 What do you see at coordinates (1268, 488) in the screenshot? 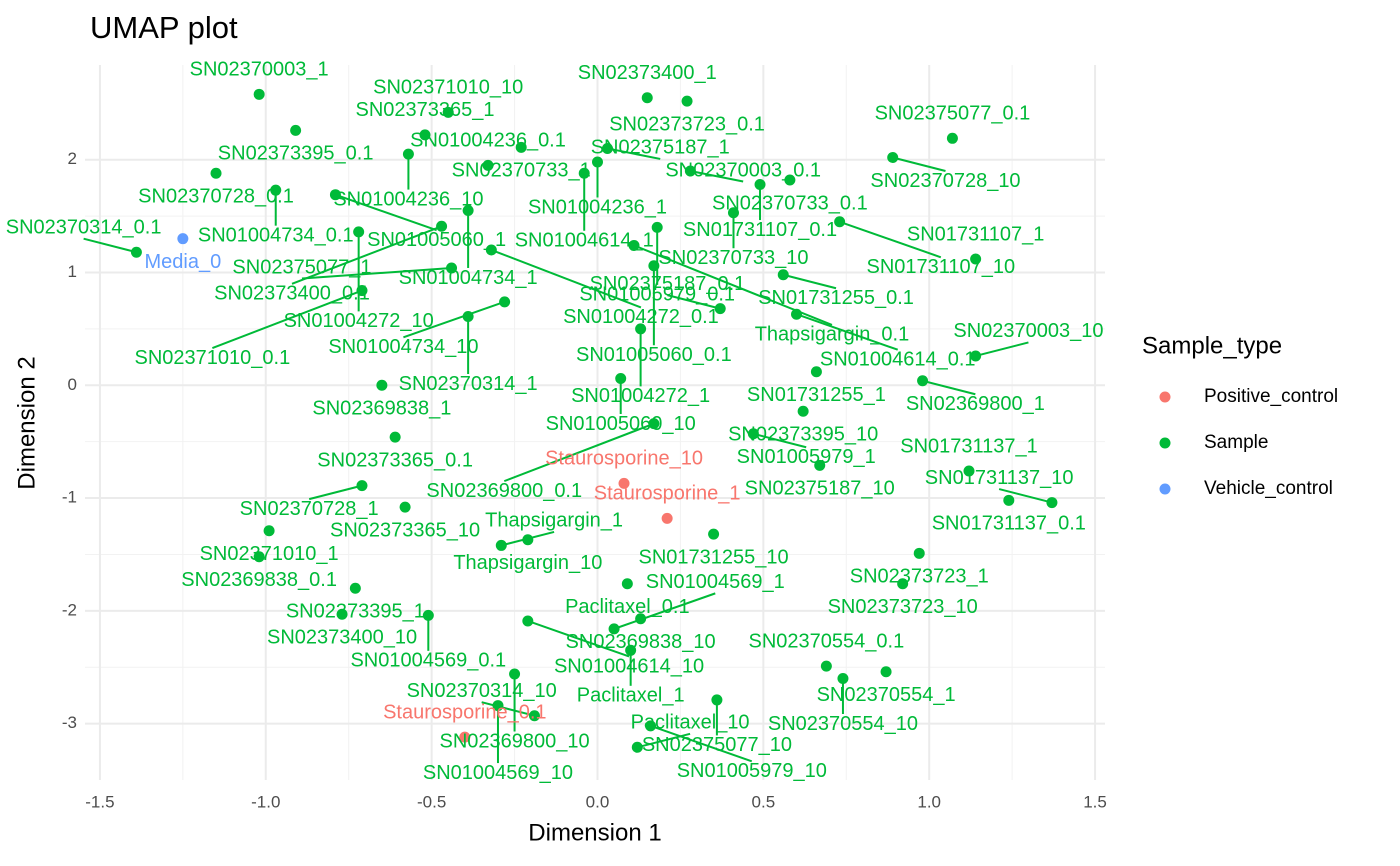
I see `legend-label: Vehicle_control` at bounding box center [1268, 488].